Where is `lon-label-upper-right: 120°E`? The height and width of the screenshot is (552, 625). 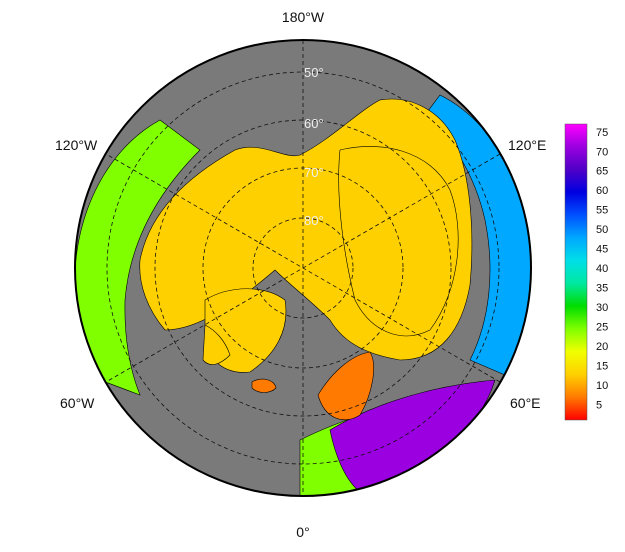
lon-label-upper-right: 120°E is located at coordinates (527, 145).